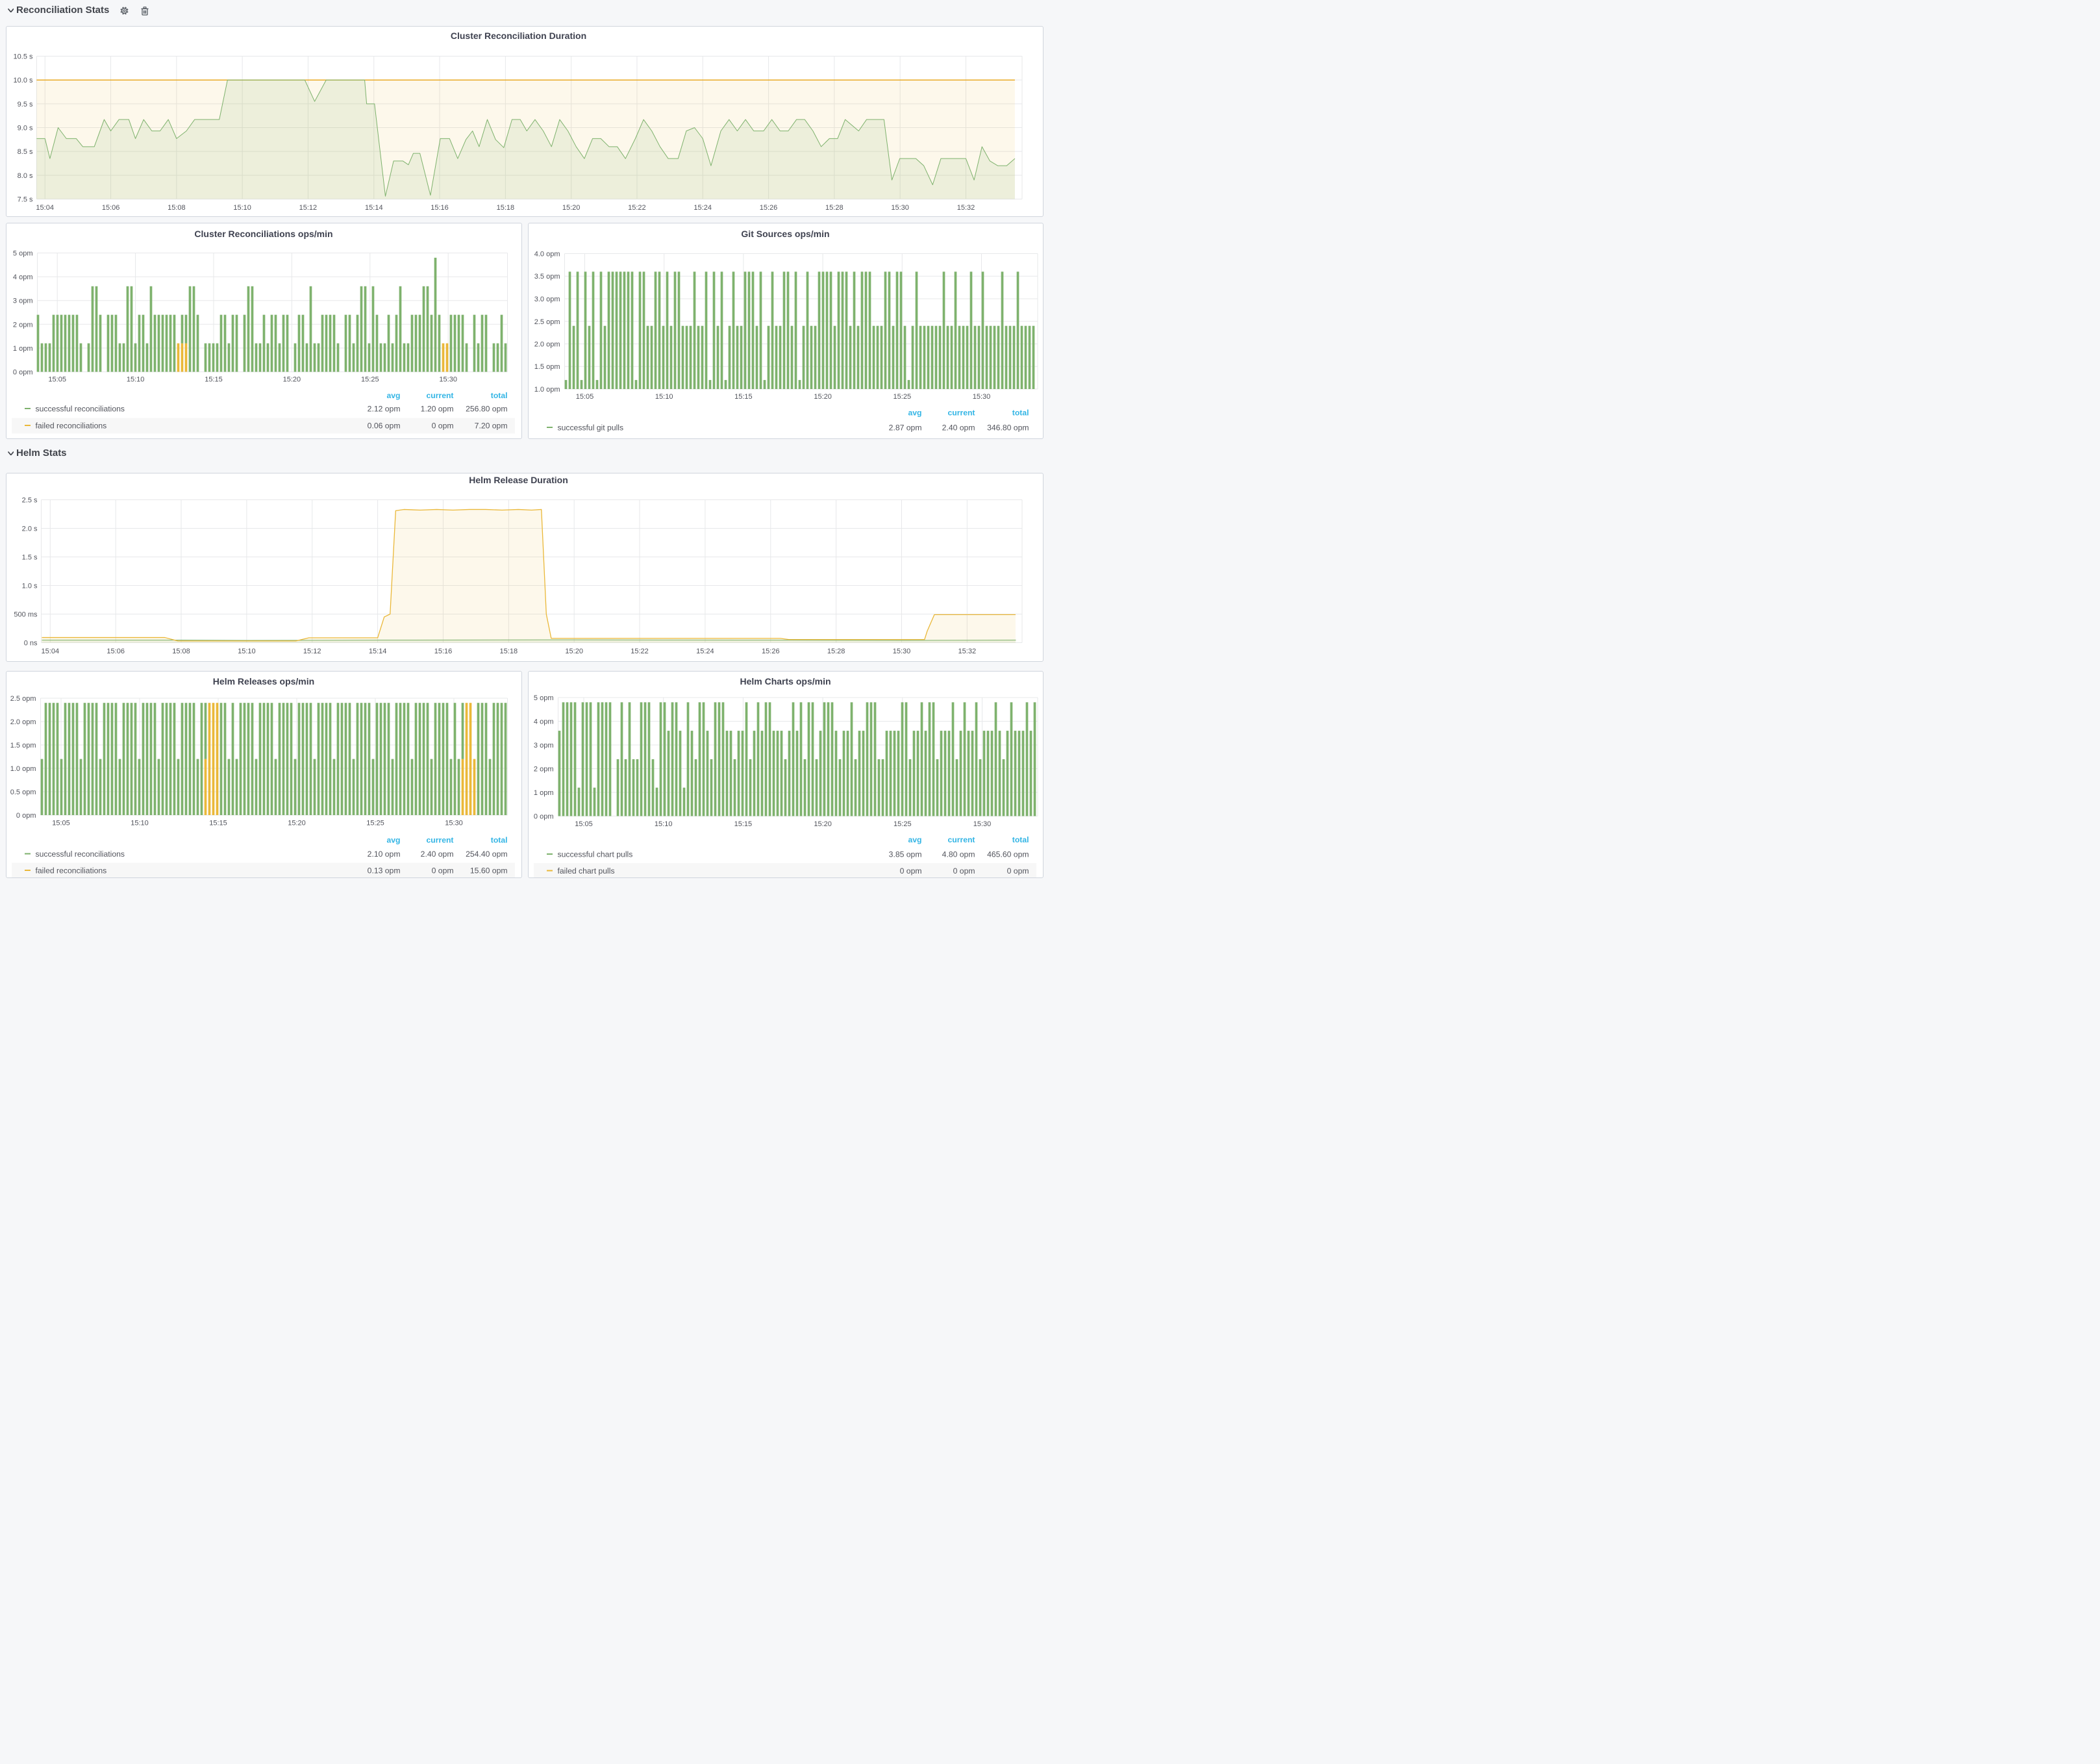 The height and width of the screenshot is (1764, 2100). What do you see at coordinates (23, 769) in the screenshot?
I see `svg-text: 1.0 opm` at bounding box center [23, 769].